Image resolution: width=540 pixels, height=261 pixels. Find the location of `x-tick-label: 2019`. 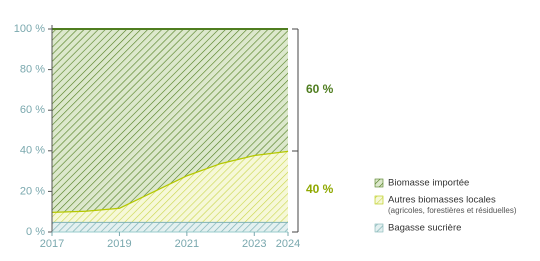

x-tick-label: 2019 is located at coordinates (119, 244).